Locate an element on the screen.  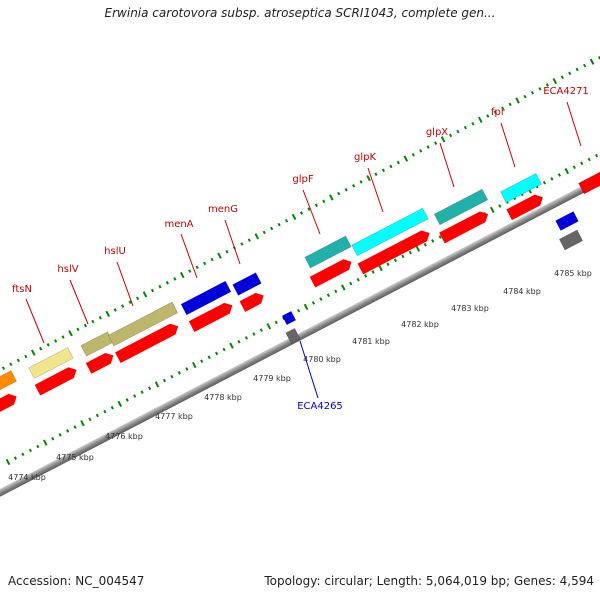
scale-label: 4782 kbp is located at coordinates (420, 324).